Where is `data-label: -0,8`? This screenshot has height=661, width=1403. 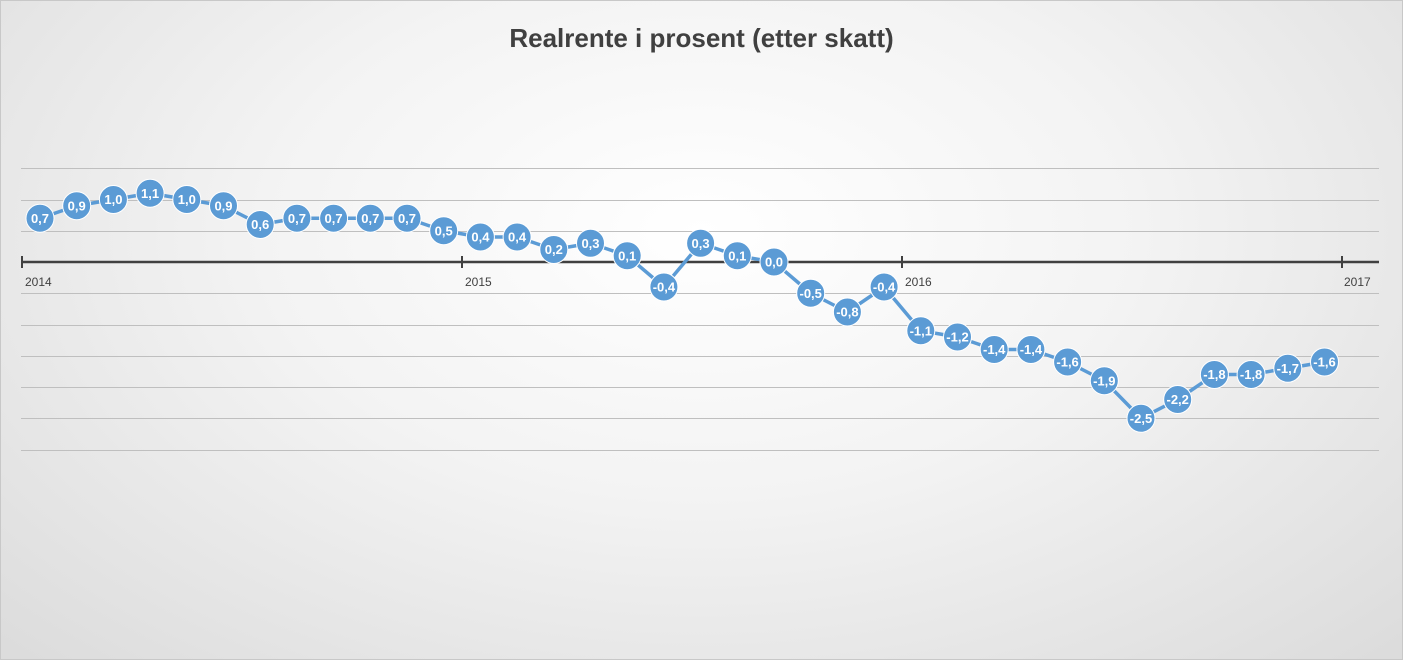 data-label: -0,8 is located at coordinates (847, 312).